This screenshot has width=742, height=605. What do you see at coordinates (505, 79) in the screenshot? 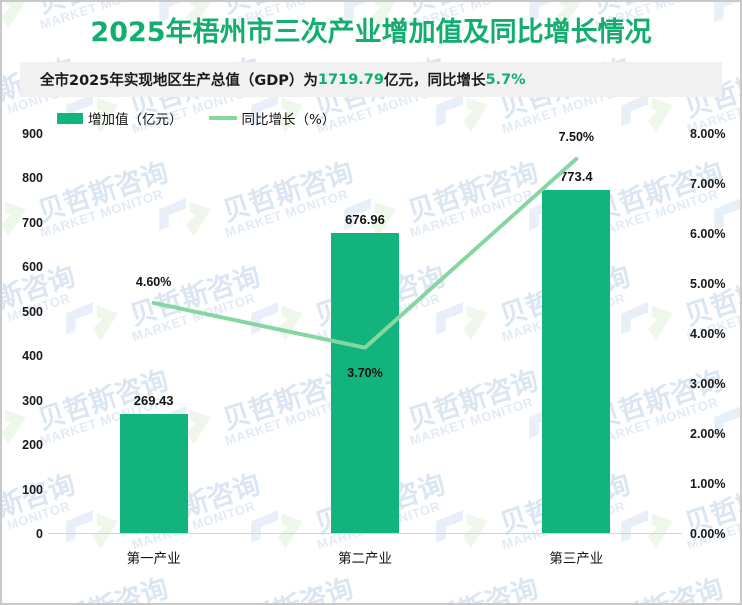
I see `subtitle-segment-3: 5.7%` at bounding box center [505, 79].